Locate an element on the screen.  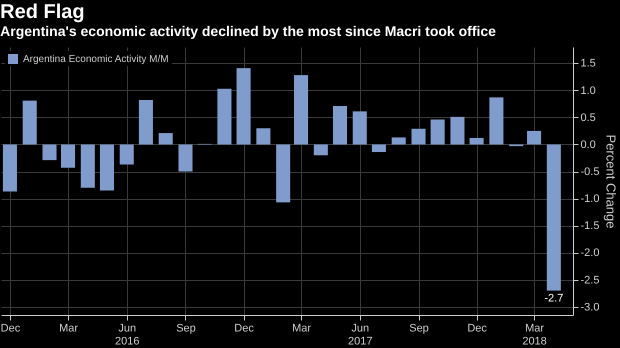
legend-label: Argentina Economic Activity M/M is located at coordinates (96, 59).